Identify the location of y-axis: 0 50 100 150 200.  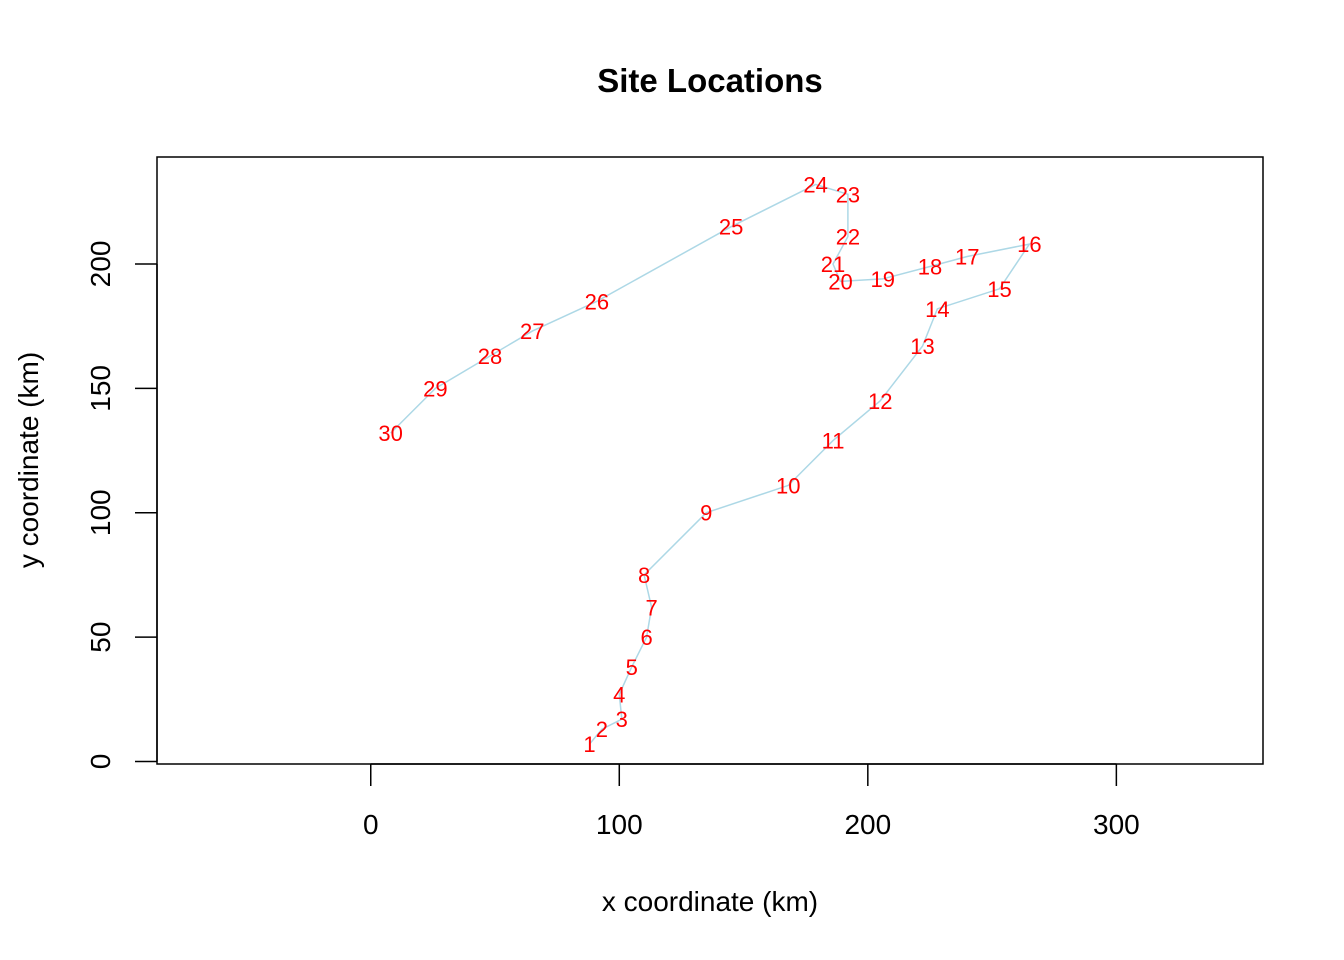
(121, 505).